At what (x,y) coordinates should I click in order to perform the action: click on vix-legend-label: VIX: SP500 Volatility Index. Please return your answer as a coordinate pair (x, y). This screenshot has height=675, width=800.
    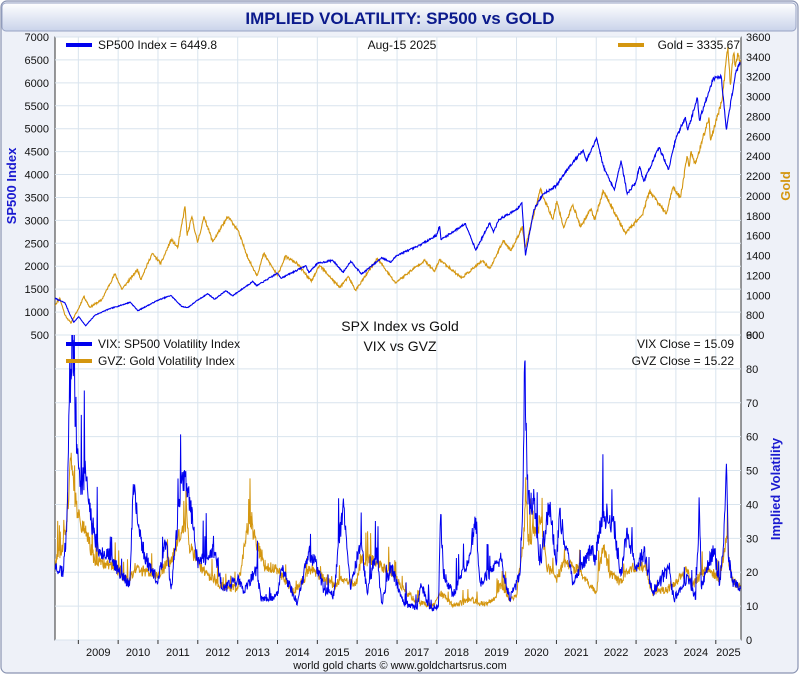
    Looking at the image, I should click on (169, 344).